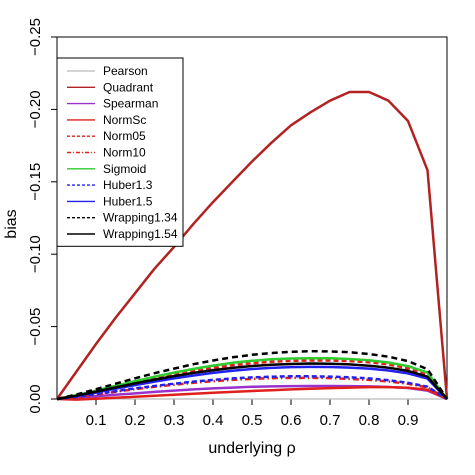 The height and width of the screenshot is (475, 475). What do you see at coordinates (124, 136) in the screenshot?
I see `legend-label: Norm05` at bounding box center [124, 136].